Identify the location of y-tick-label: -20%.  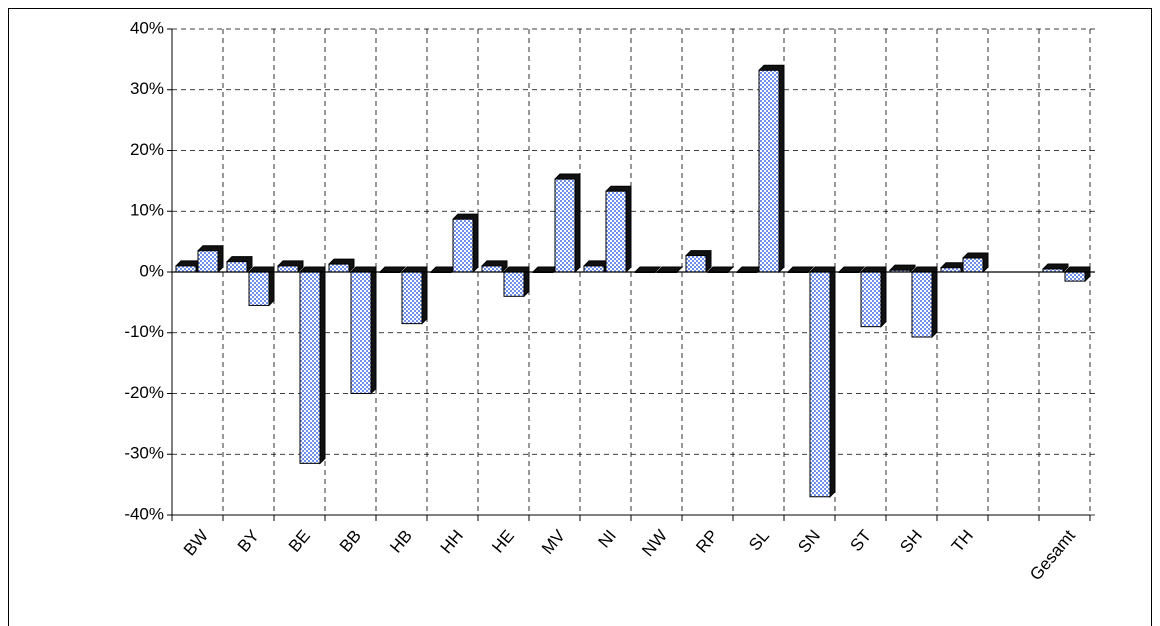
(144, 392).